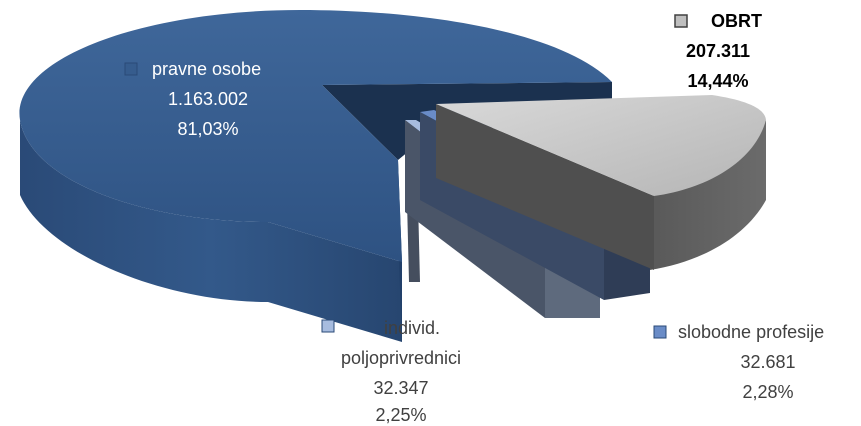 The height and width of the screenshot is (426, 861). Describe the element at coordinates (328, 326) in the screenshot. I see `legend-key-individ-poljoprivrednici` at that location.